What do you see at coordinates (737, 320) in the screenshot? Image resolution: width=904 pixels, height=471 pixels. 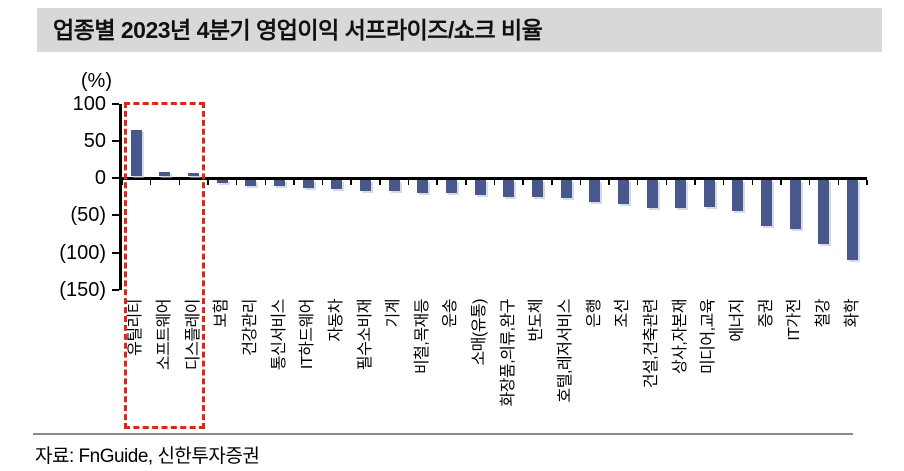 I see `category-label: 에너지` at bounding box center [737, 320].